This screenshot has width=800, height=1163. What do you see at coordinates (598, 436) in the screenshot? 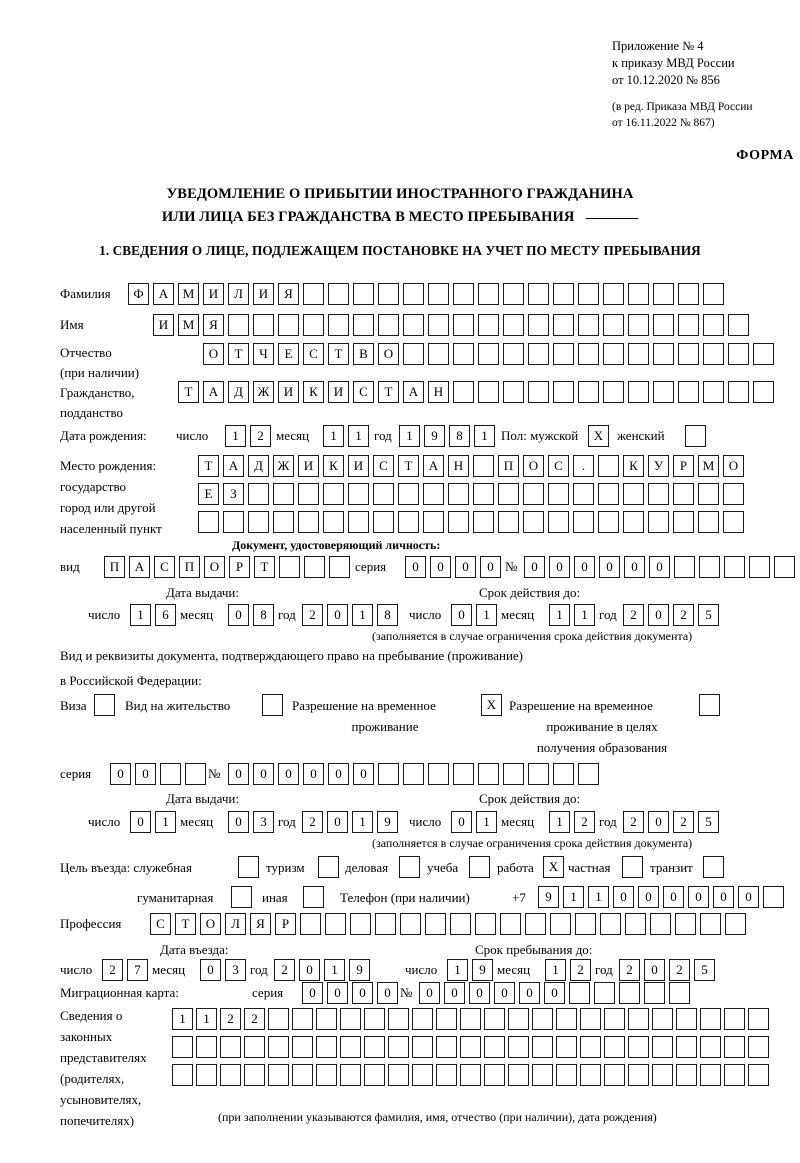
I see `sex-male-checkbox: X` at bounding box center [598, 436].